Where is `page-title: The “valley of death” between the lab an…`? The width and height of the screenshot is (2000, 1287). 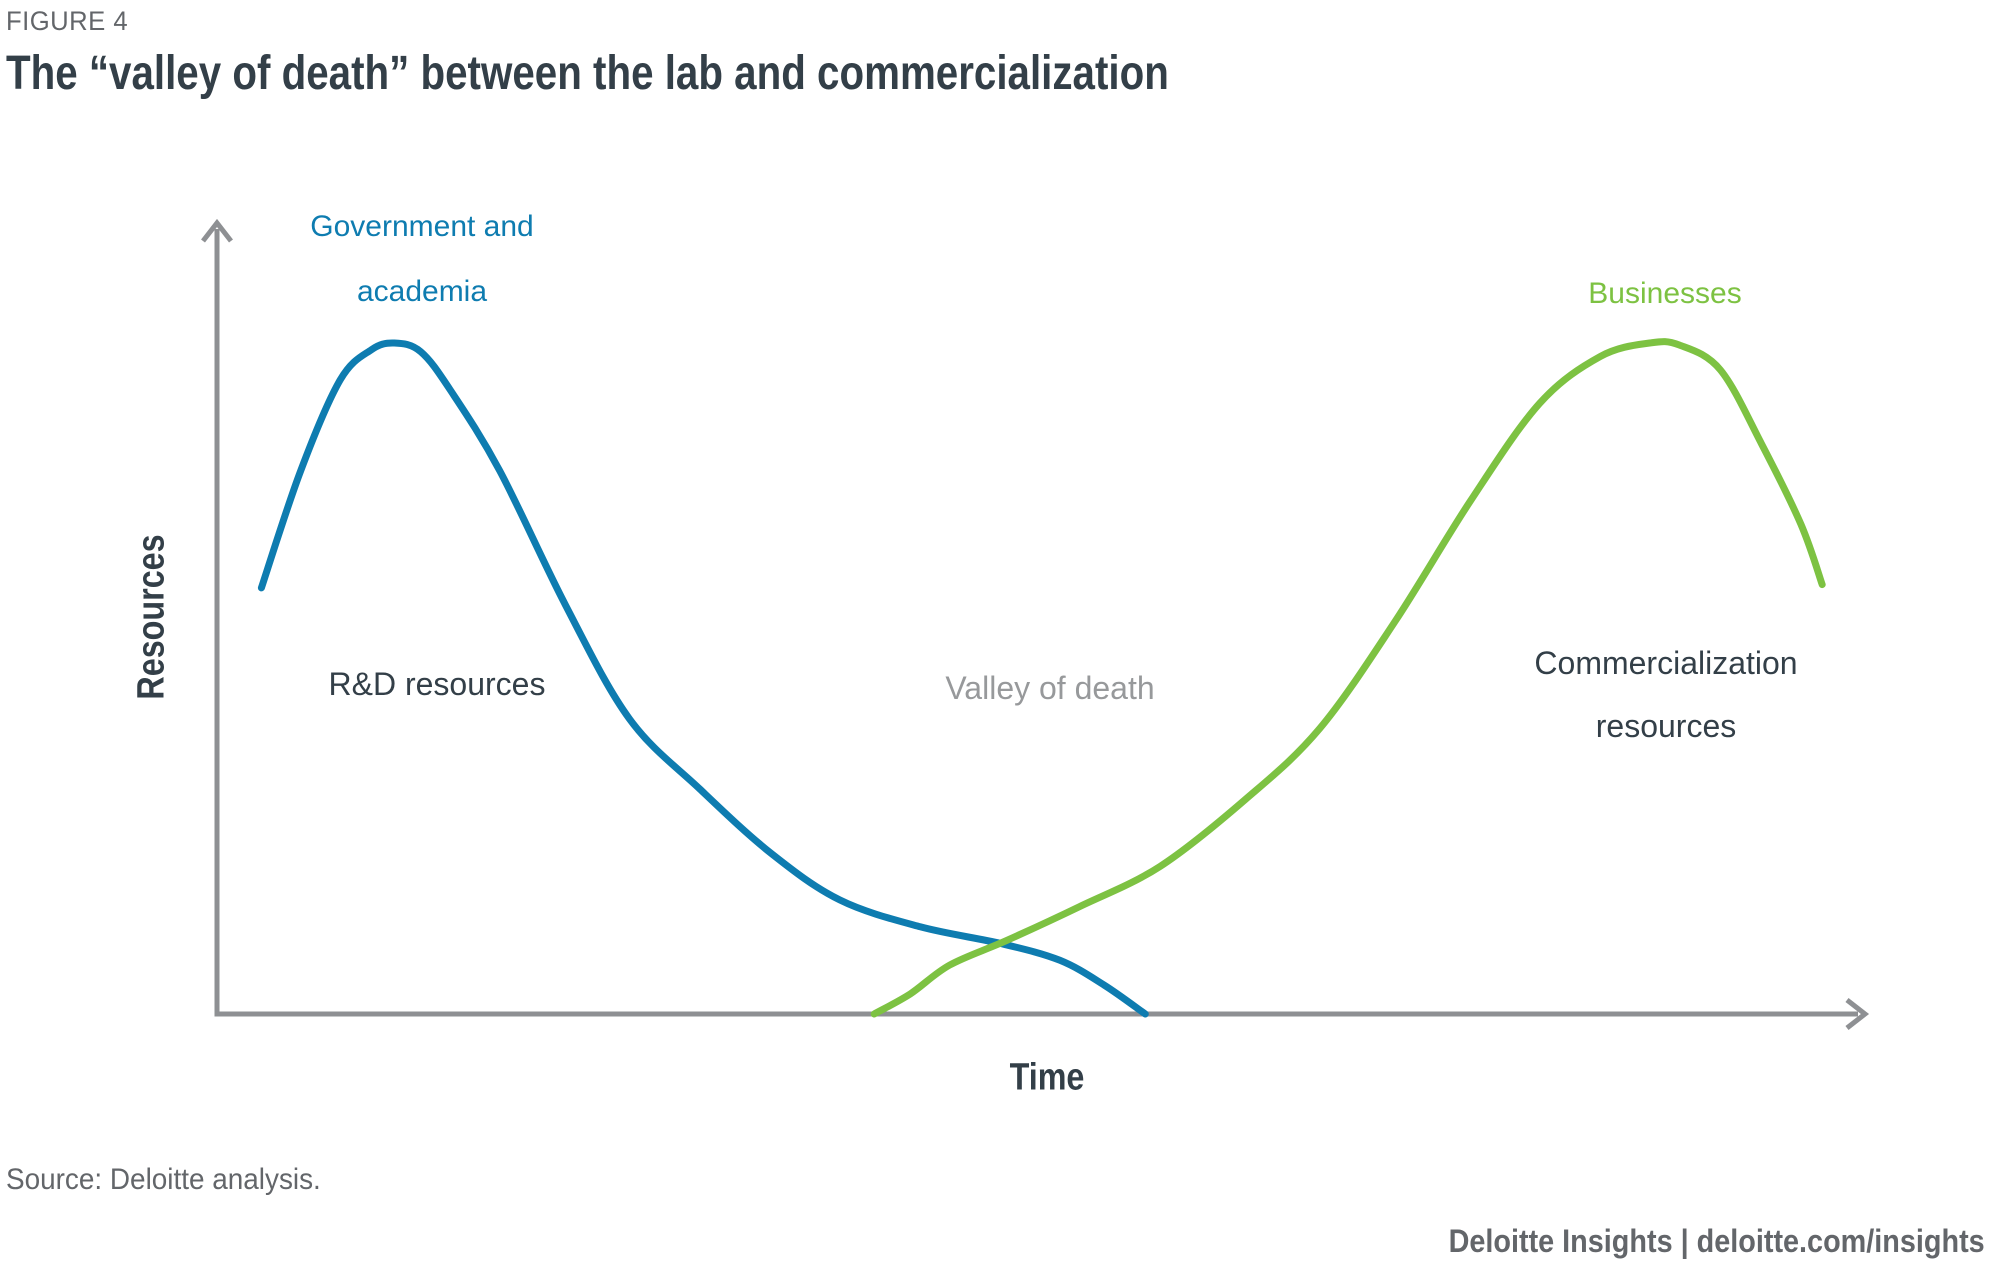 page-title: The “valley of death” between the lab an… is located at coordinates (587, 73).